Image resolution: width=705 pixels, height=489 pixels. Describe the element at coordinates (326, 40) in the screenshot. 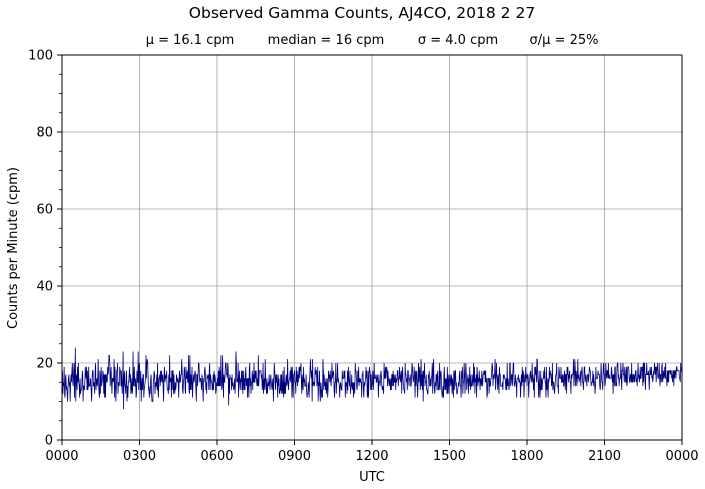

I see `stat-median: median = 16 cpm` at that location.